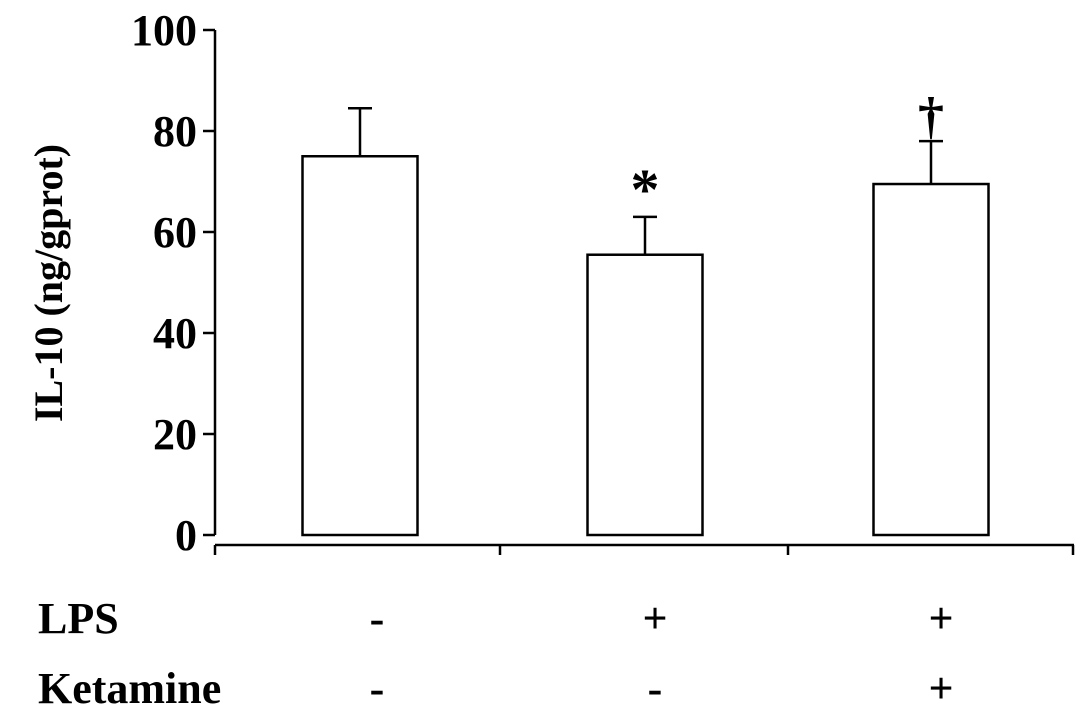  I want to click on condition-row-label: LPS, so click(78, 618).